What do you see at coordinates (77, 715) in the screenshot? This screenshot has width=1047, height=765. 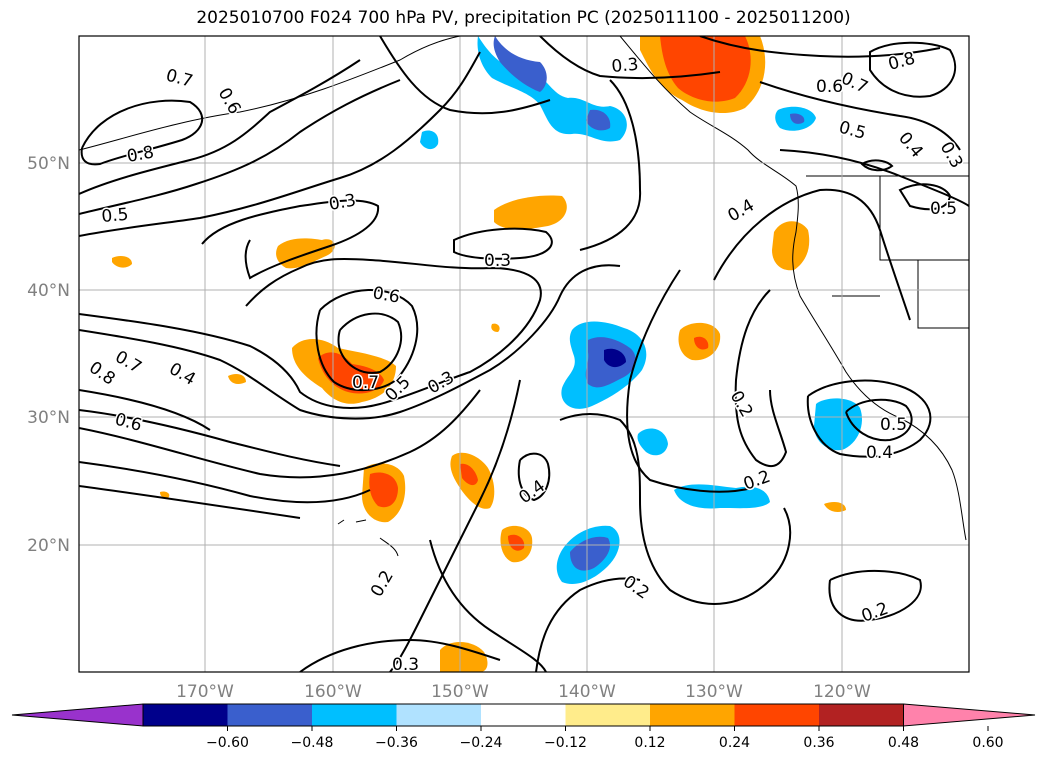 I see `colorbar-extend-low` at bounding box center [77, 715].